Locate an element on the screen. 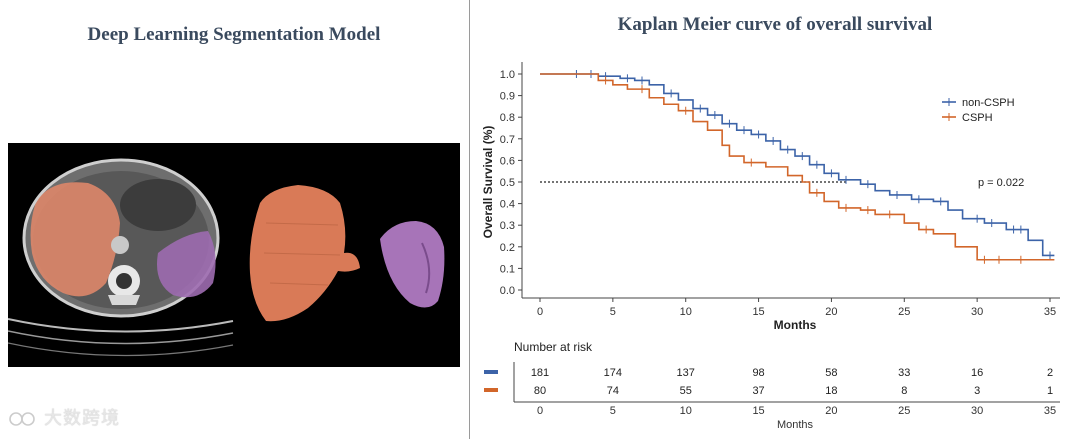 The width and height of the screenshot is (1080, 439). spleen-mask is located at coordinates (186, 264).